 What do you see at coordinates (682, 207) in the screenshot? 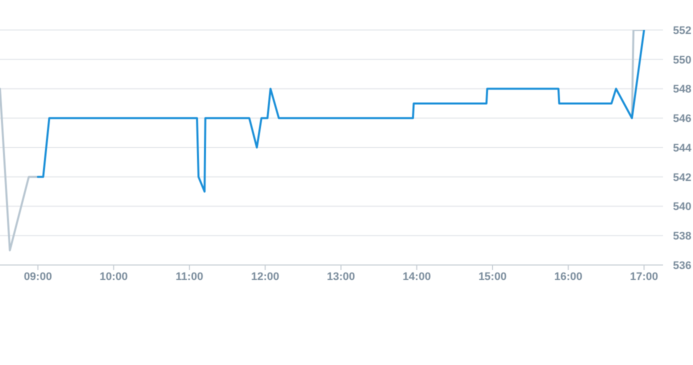
I see `y-tick-label: 540` at bounding box center [682, 207].